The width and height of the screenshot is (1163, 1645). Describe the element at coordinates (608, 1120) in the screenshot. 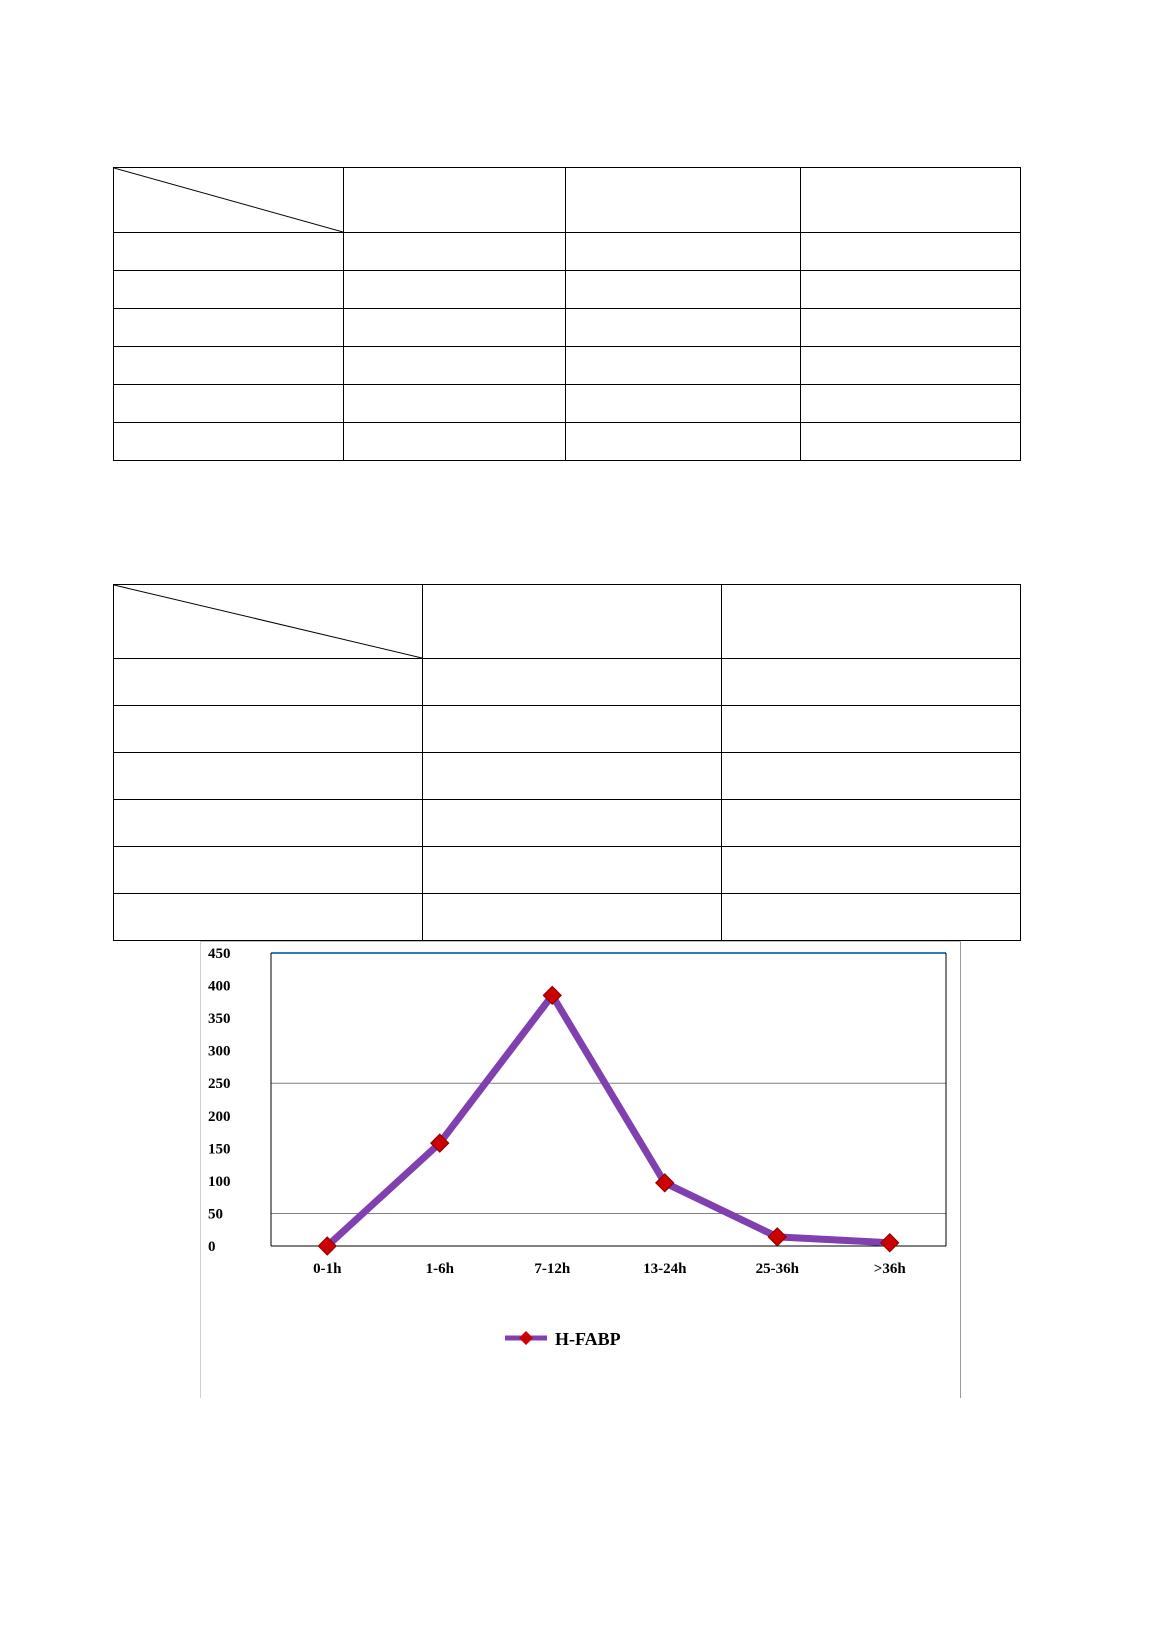

I see `series-line` at that location.